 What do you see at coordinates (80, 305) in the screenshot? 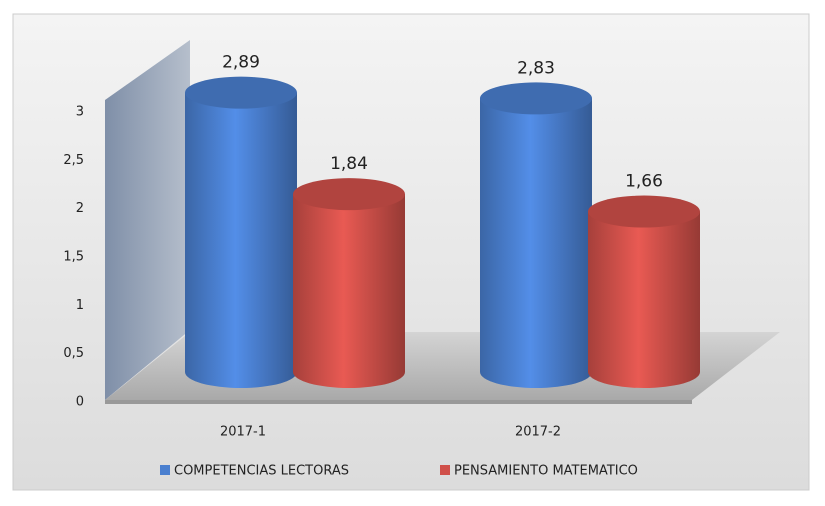
I see `y-tick-label: 1` at bounding box center [80, 305].